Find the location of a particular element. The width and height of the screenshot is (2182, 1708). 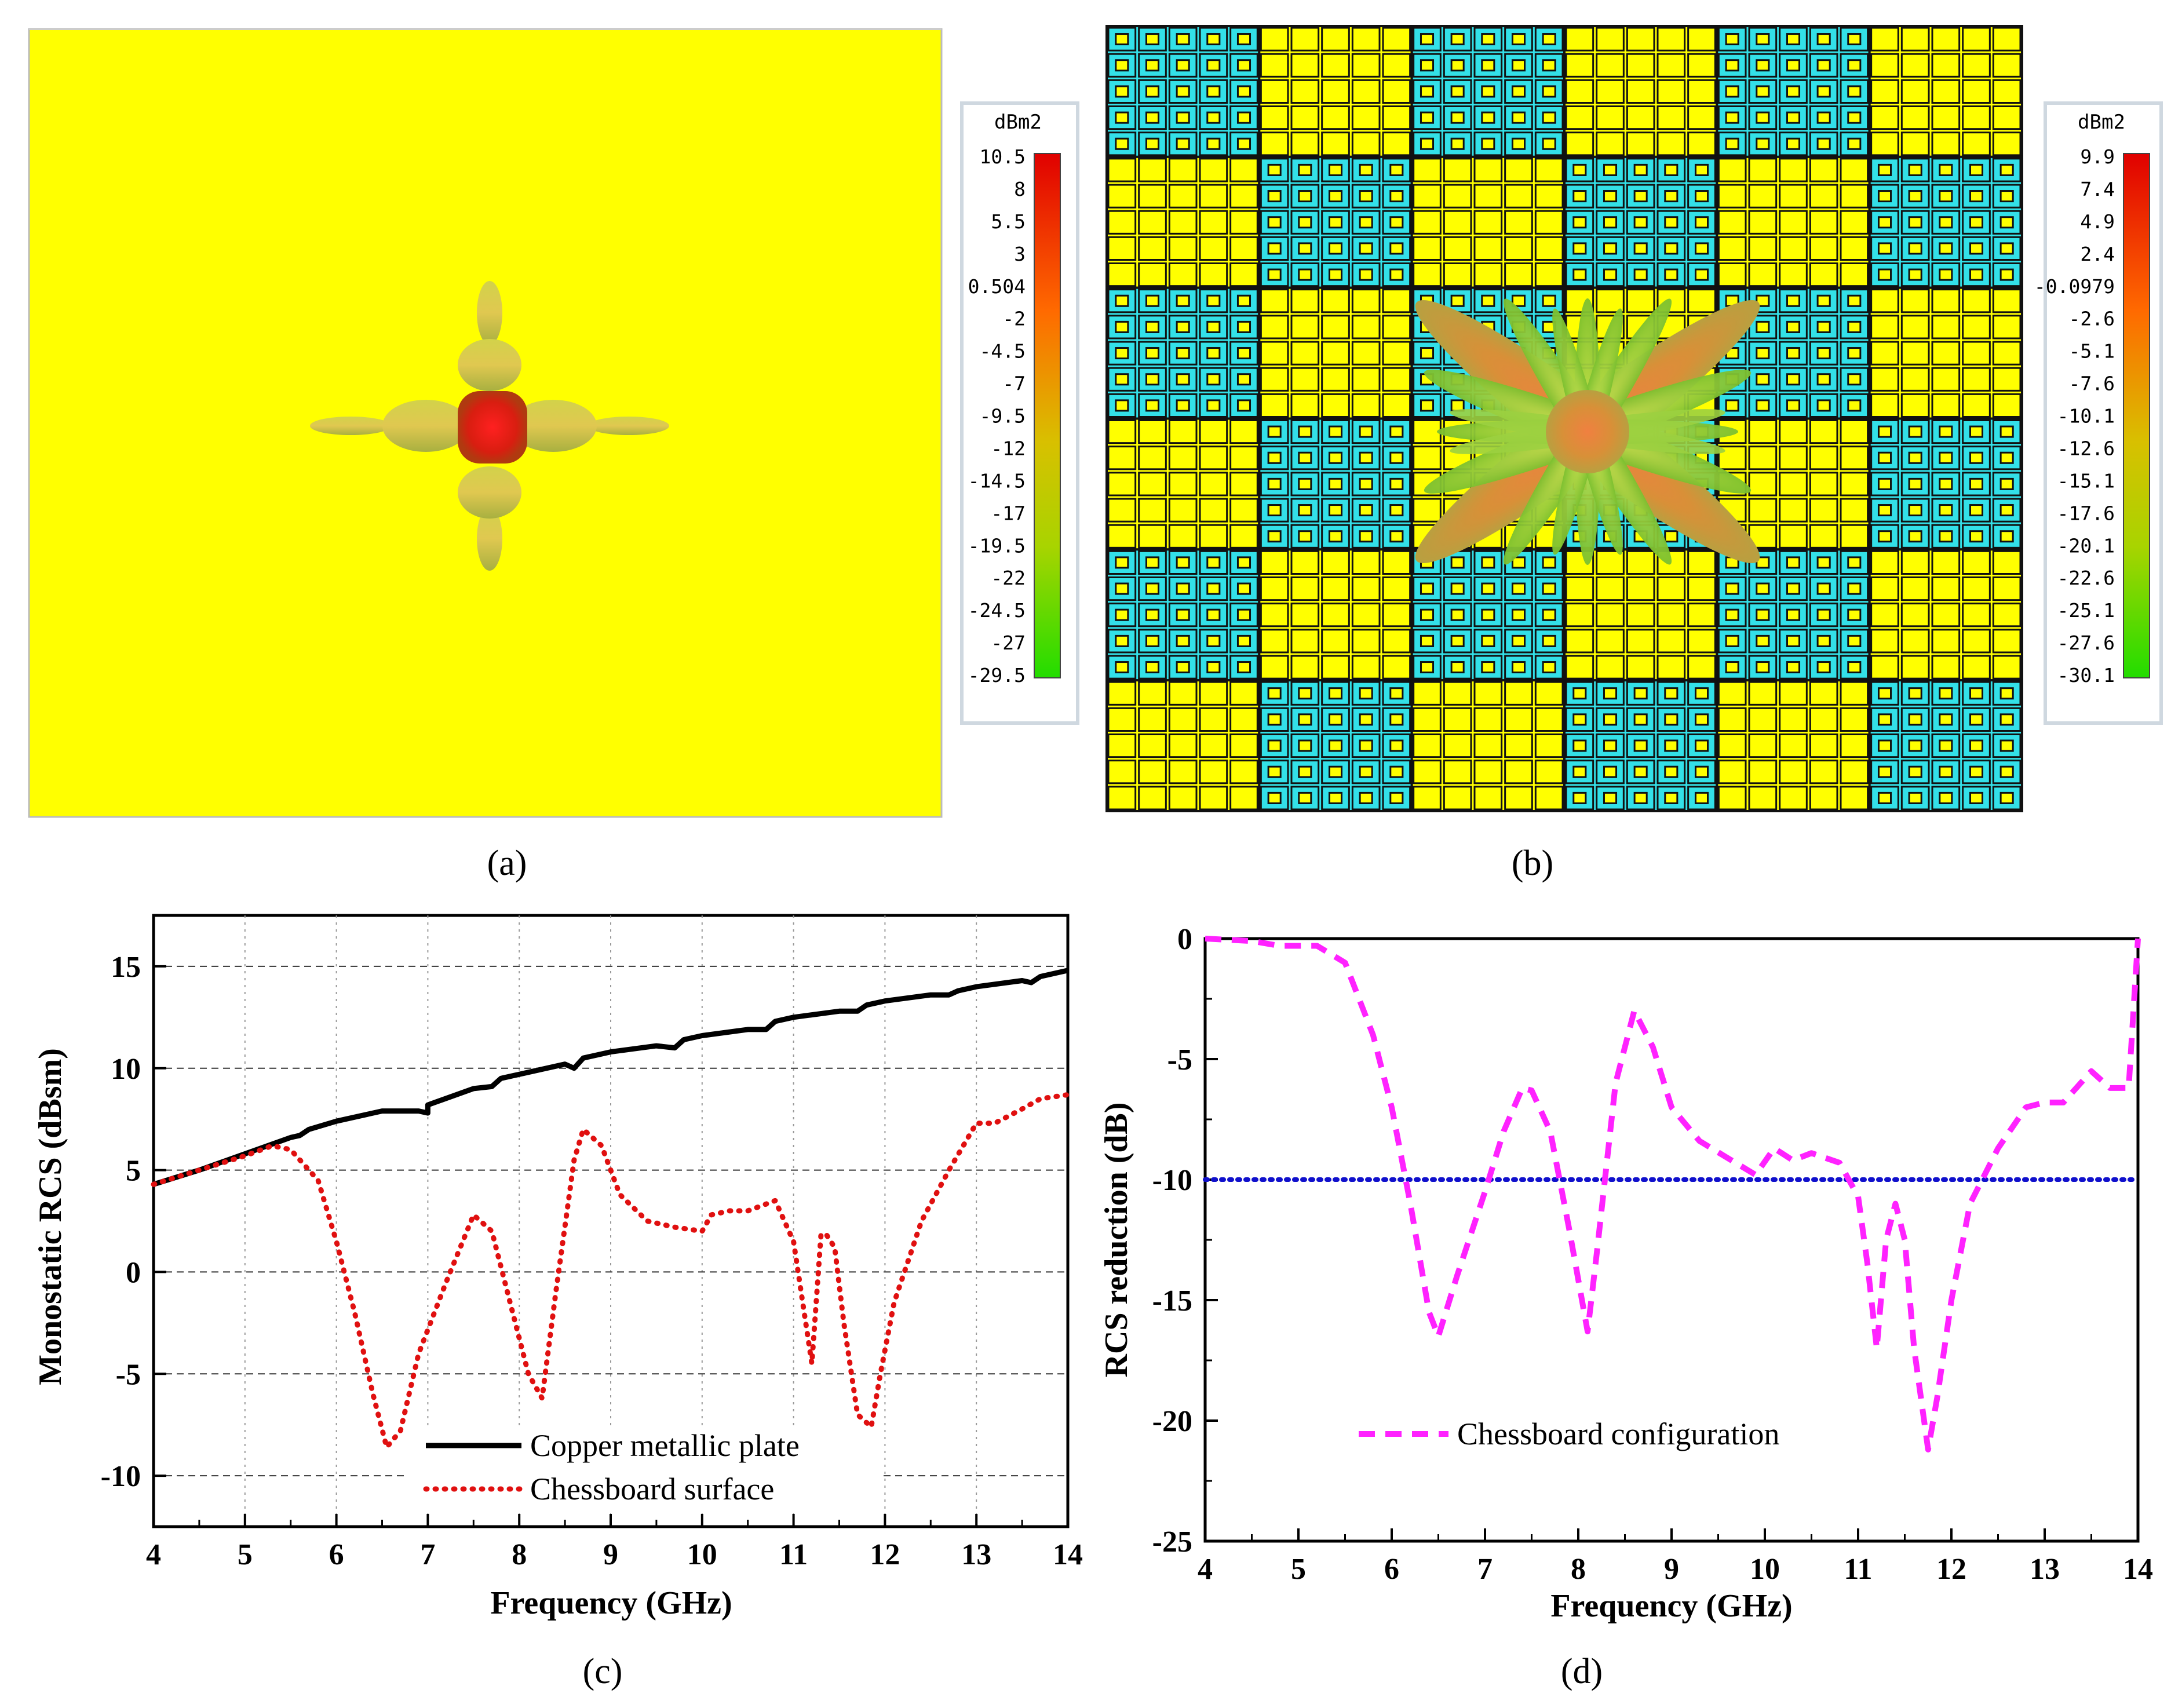

colorbar-tick-label: -17.6 is located at coordinates (2086, 513).